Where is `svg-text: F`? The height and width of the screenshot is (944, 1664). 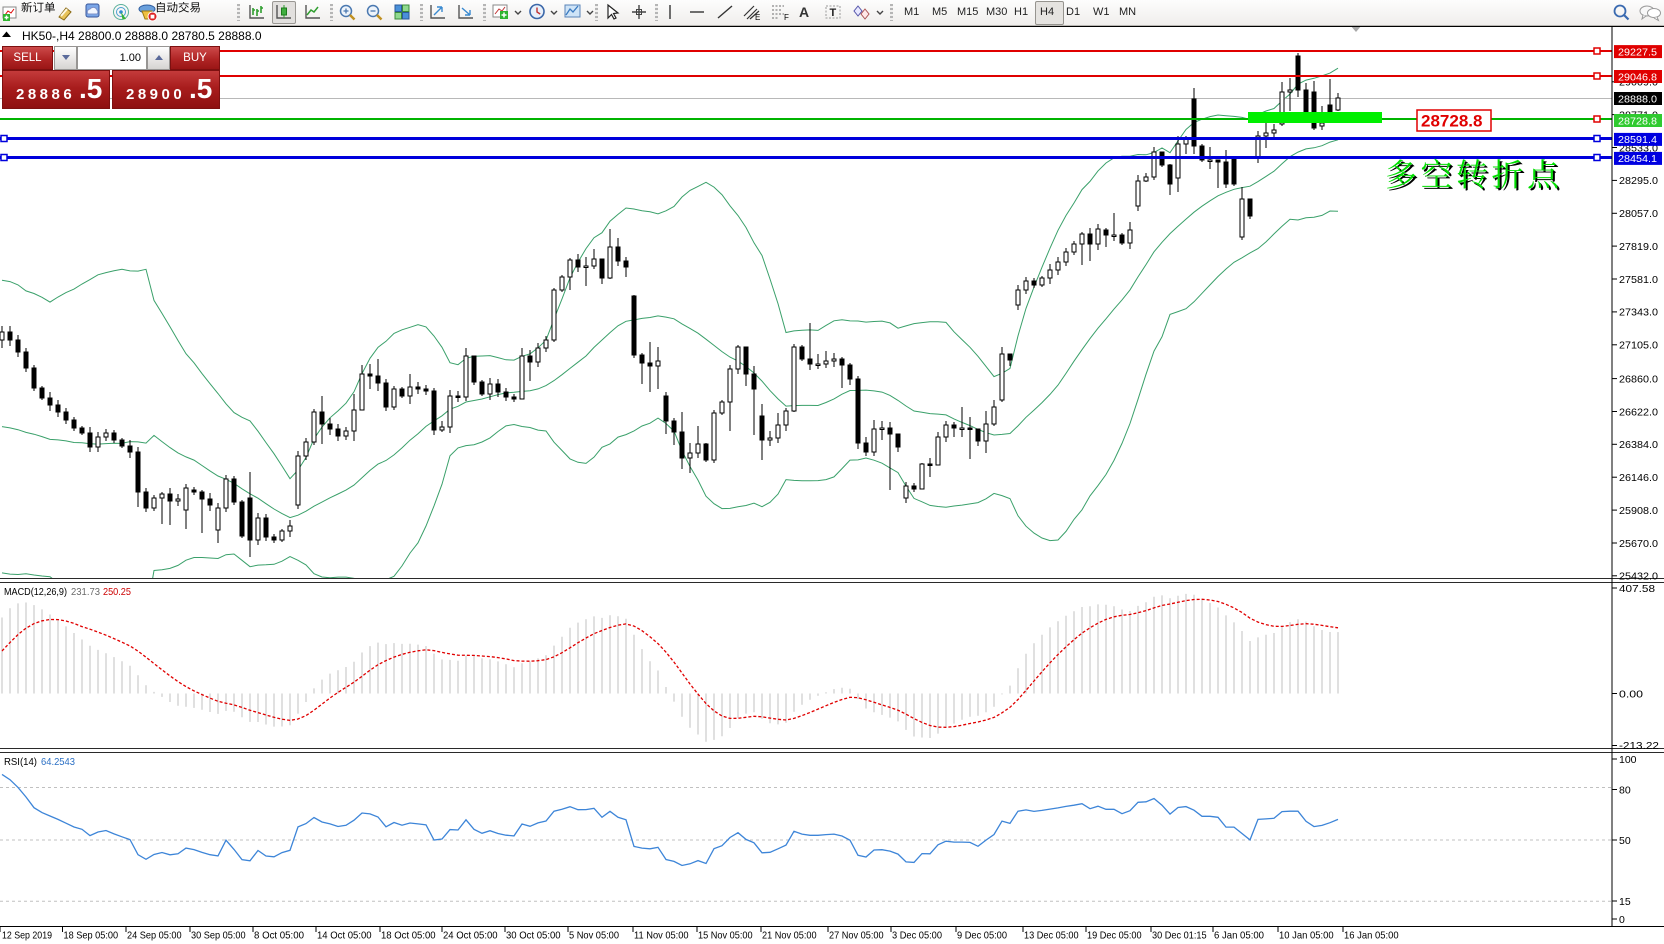
svg-text: F is located at coordinates (786, 17).